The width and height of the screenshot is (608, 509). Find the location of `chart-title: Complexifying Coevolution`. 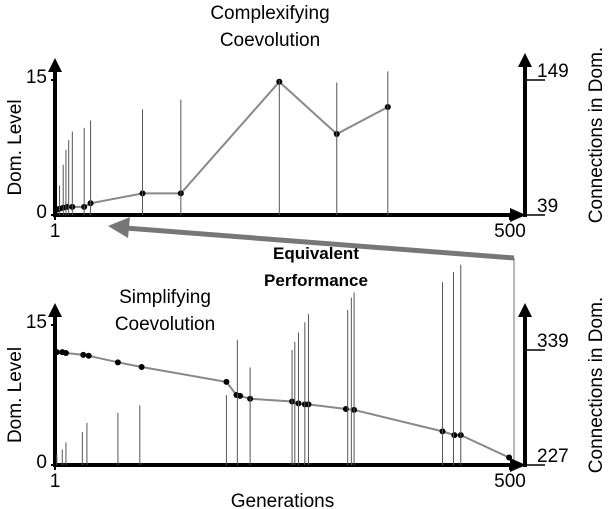

chart-title: Complexifying Coevolution is located at coordinates (270, 27).